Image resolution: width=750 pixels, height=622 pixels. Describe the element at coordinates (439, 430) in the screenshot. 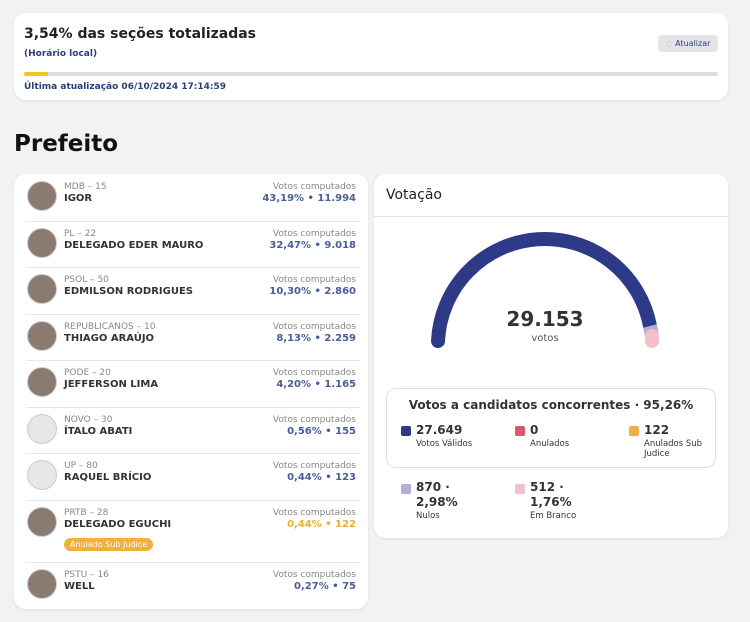

I see `item-value: 27.649` at that location.